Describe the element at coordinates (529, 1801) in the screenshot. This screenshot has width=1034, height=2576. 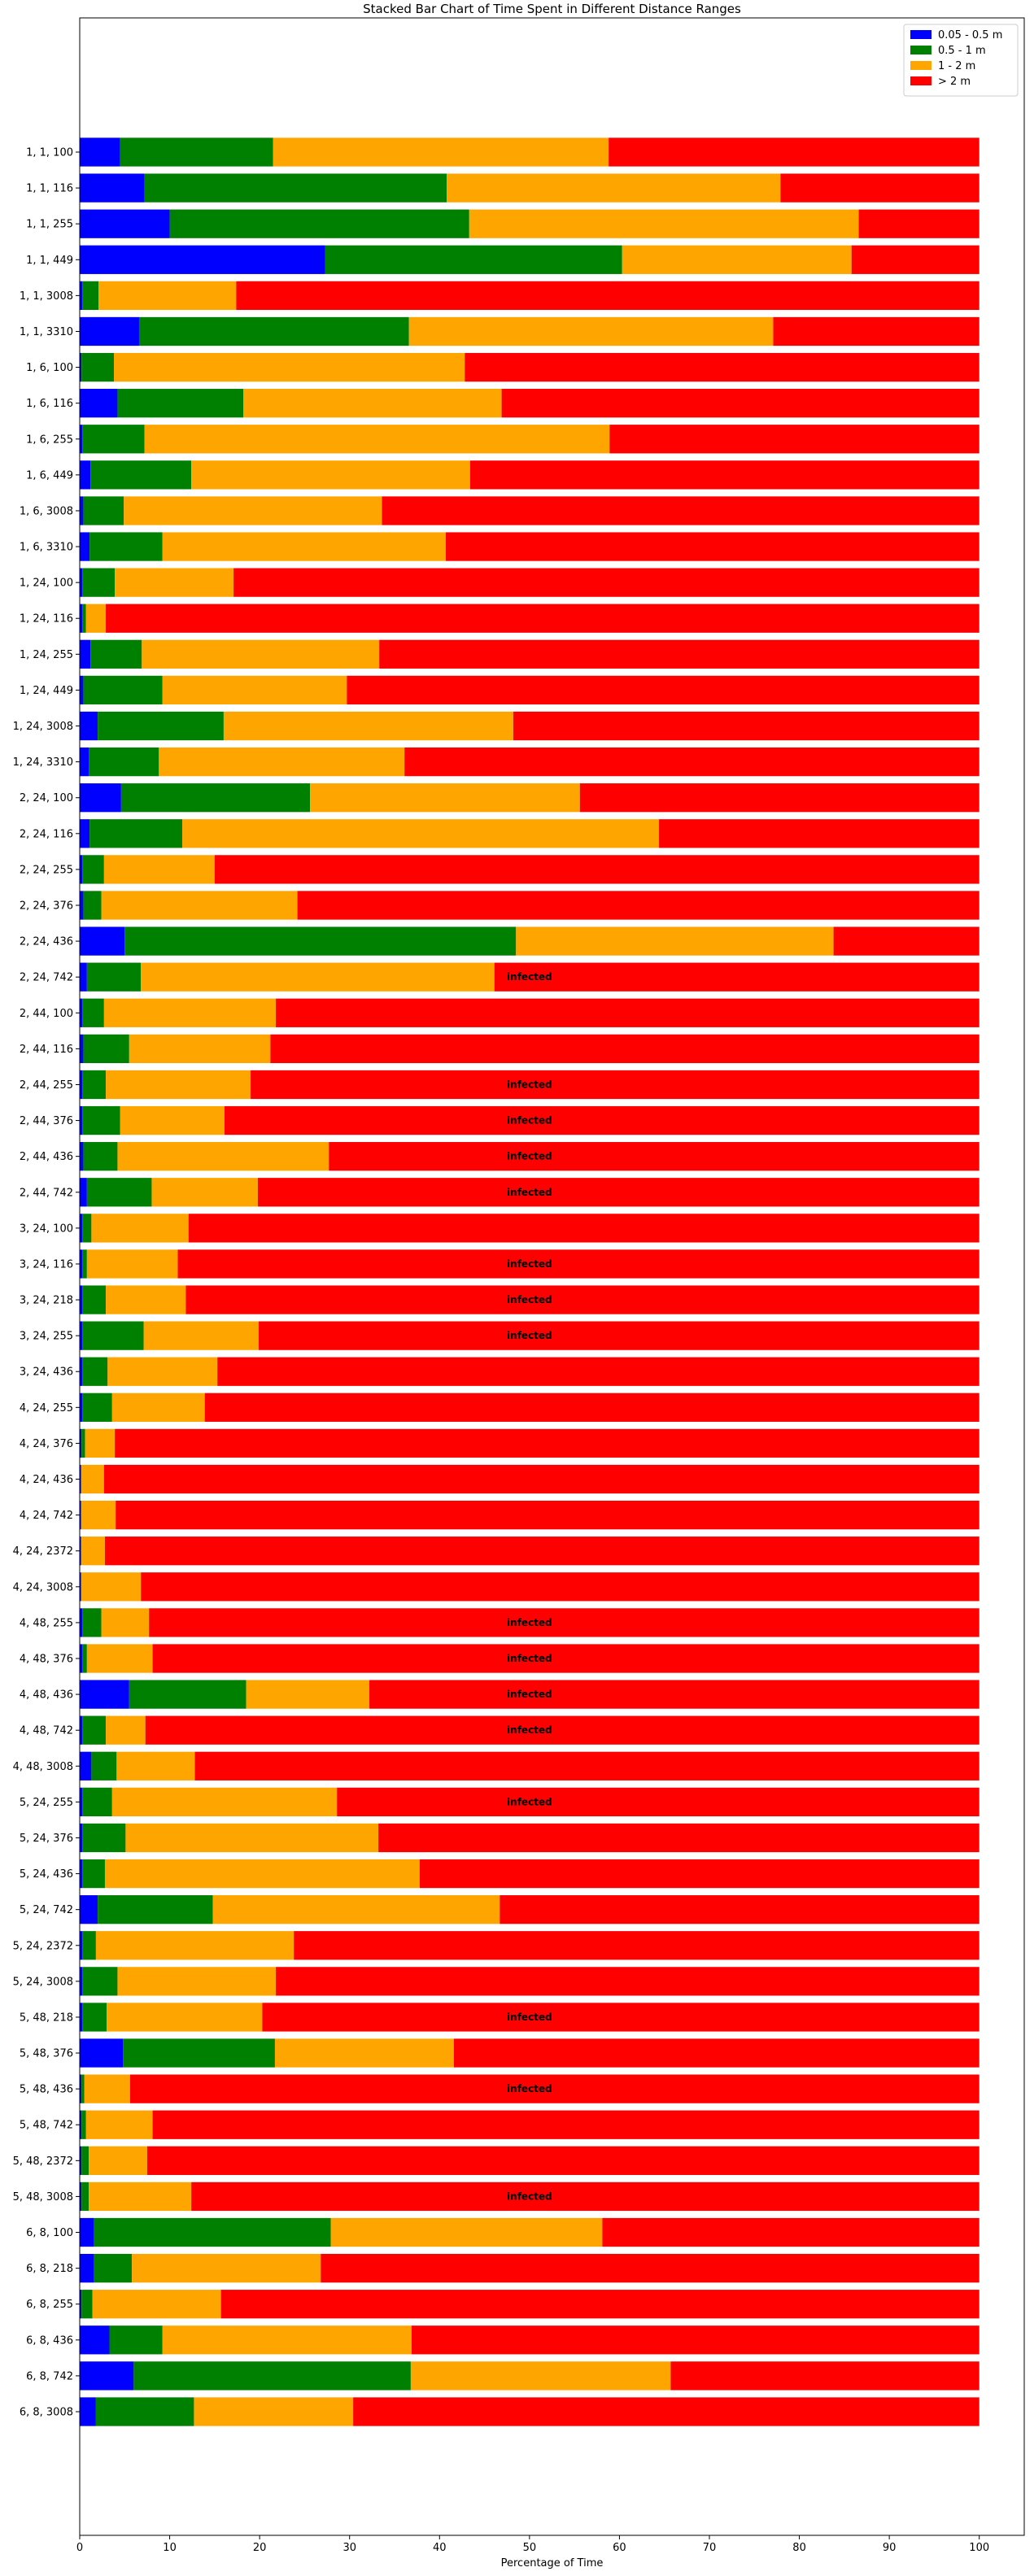
I see `annotation-5-24-255: infected` at that location.